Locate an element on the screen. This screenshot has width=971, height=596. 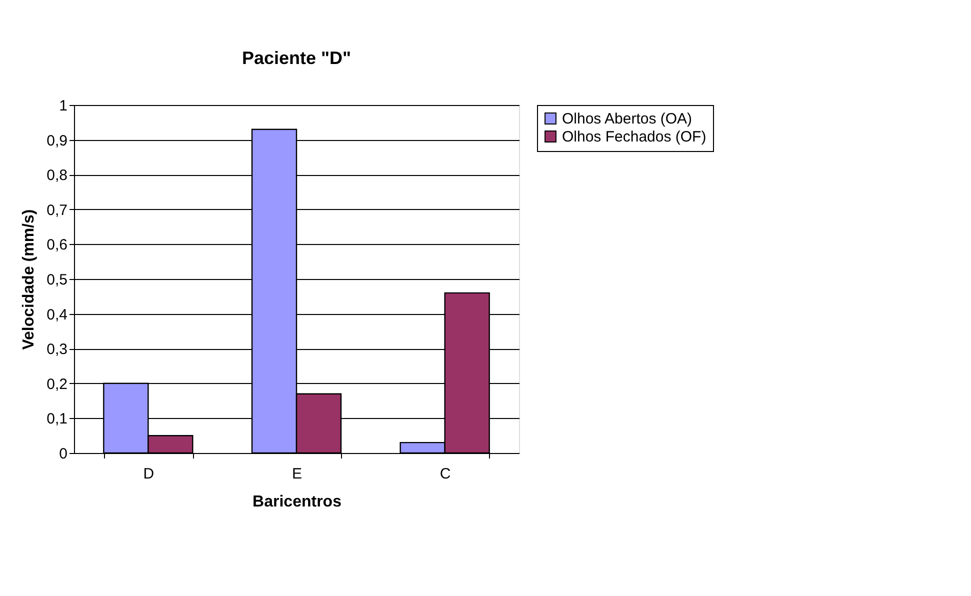
y-tick-label: 0,1 is located at coordinates (57, 419).